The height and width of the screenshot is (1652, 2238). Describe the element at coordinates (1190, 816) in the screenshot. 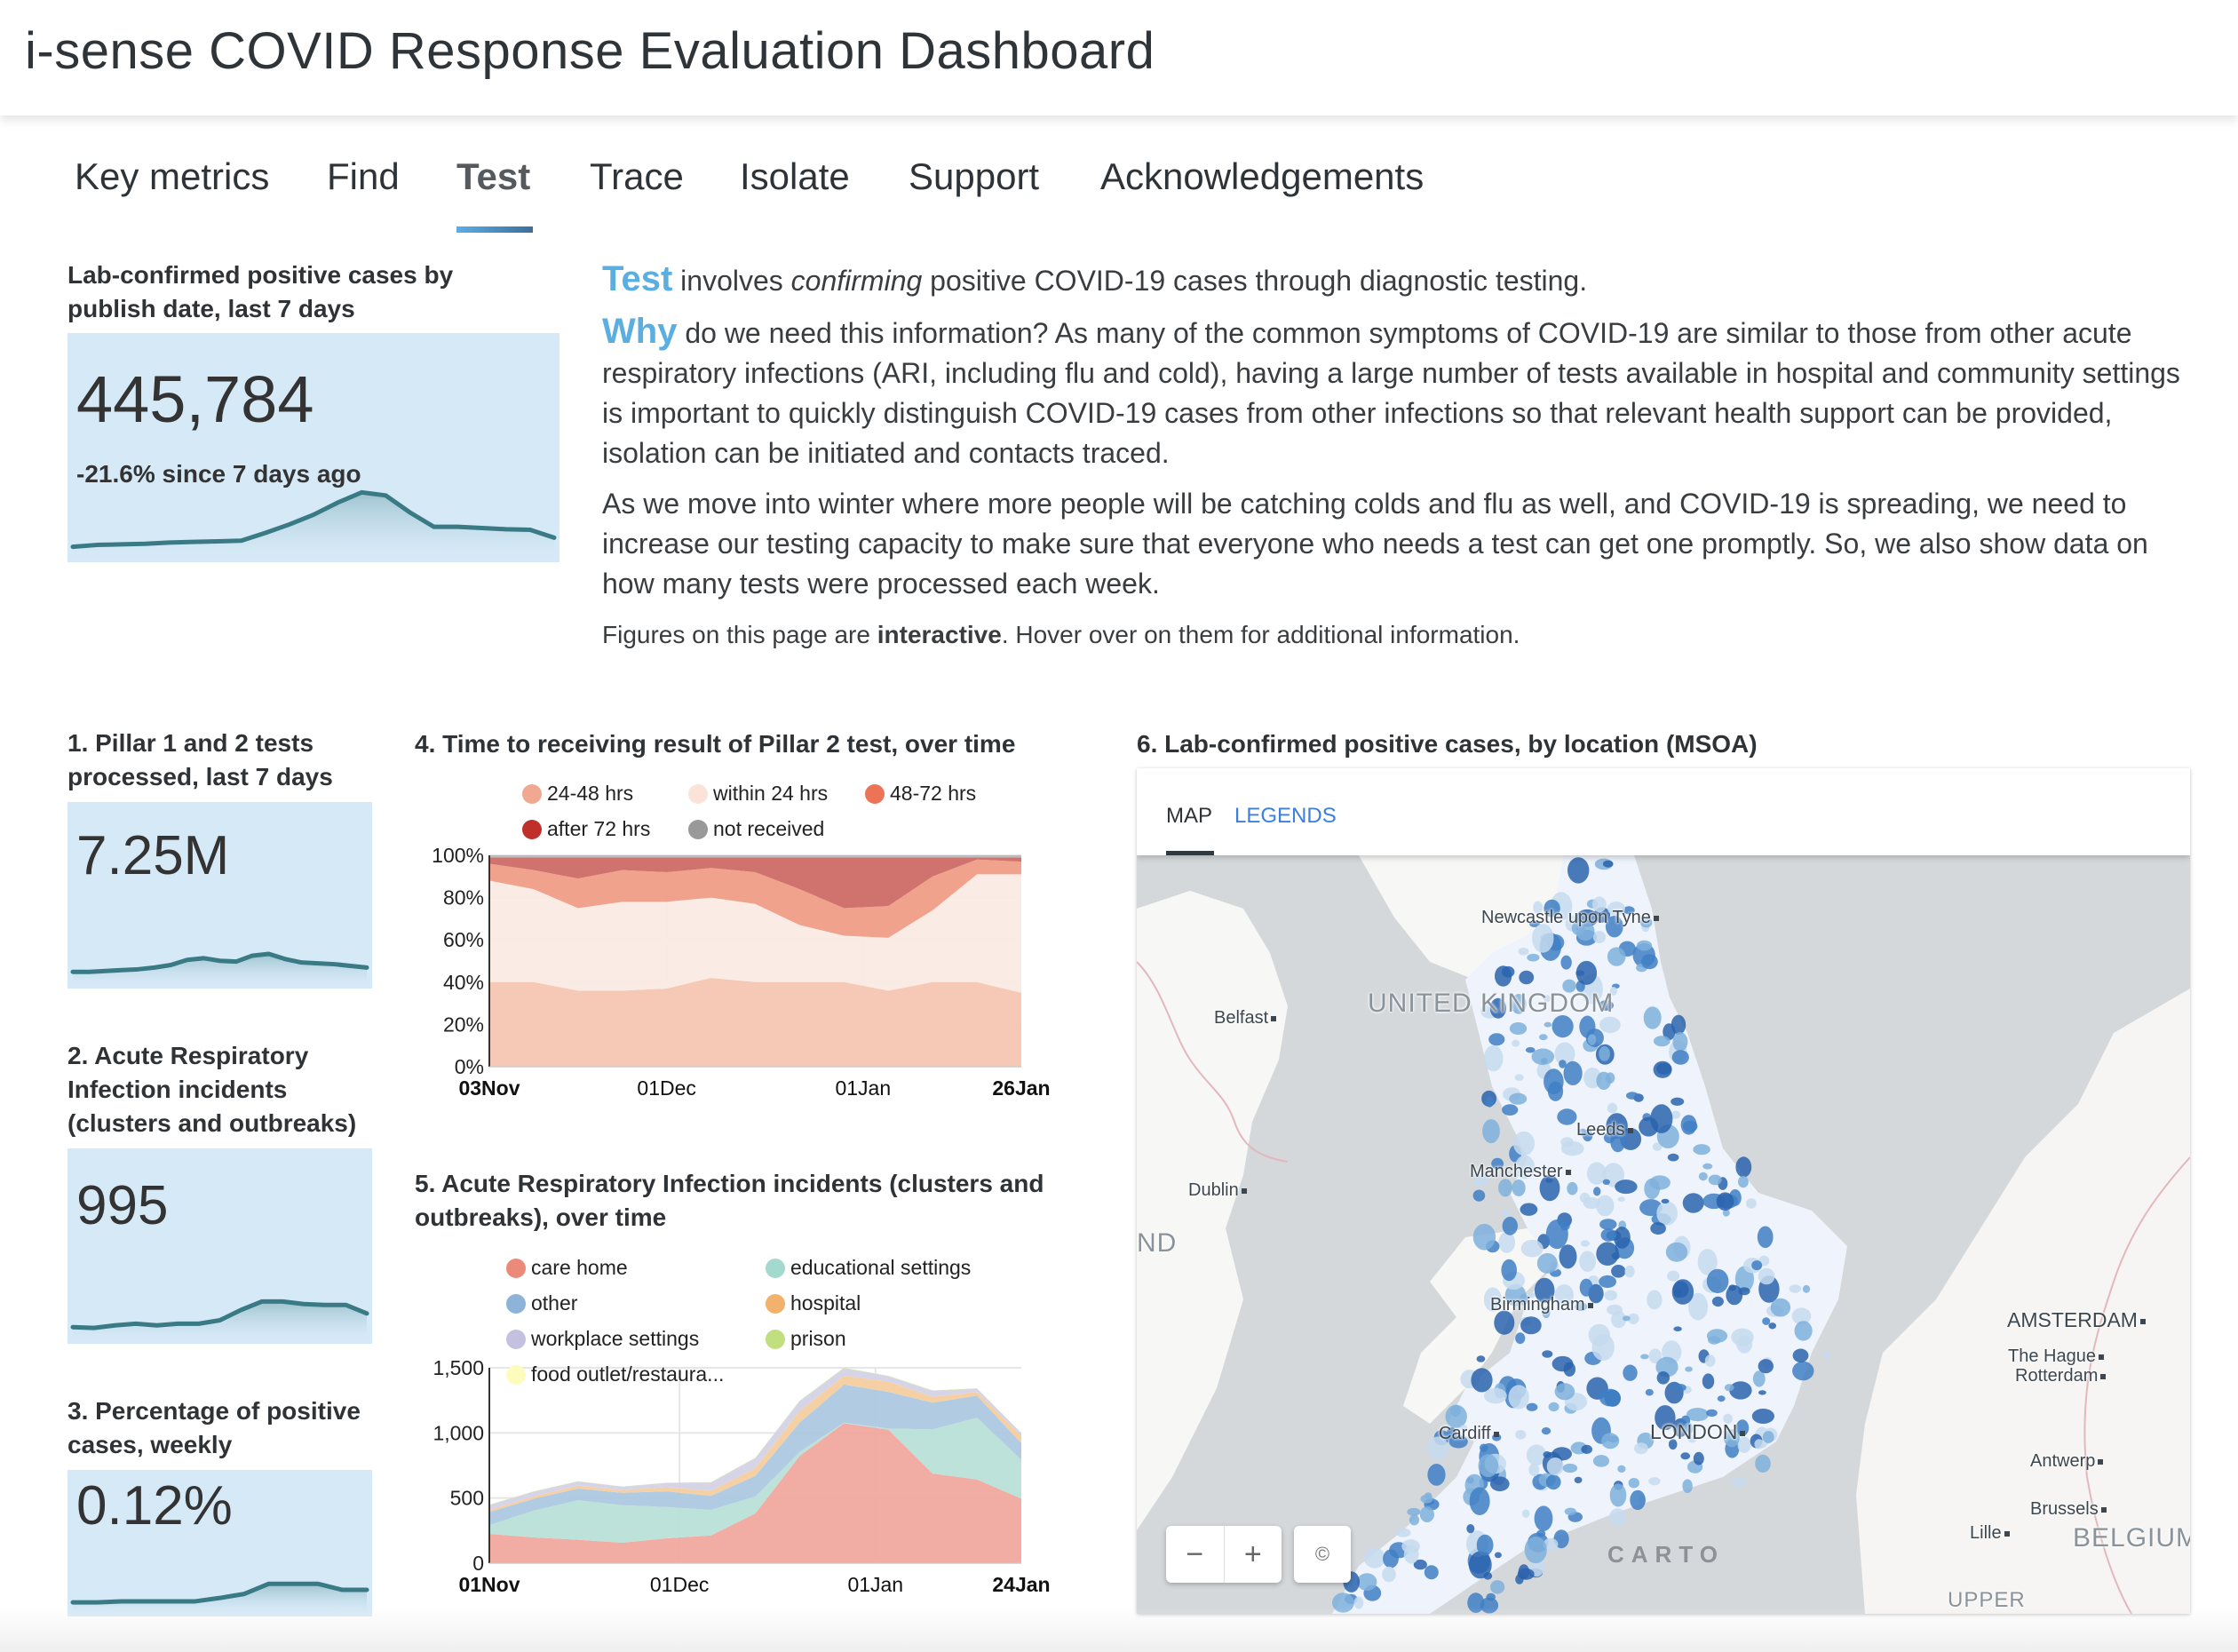

I see `map-tab-map: MAP` at that location.